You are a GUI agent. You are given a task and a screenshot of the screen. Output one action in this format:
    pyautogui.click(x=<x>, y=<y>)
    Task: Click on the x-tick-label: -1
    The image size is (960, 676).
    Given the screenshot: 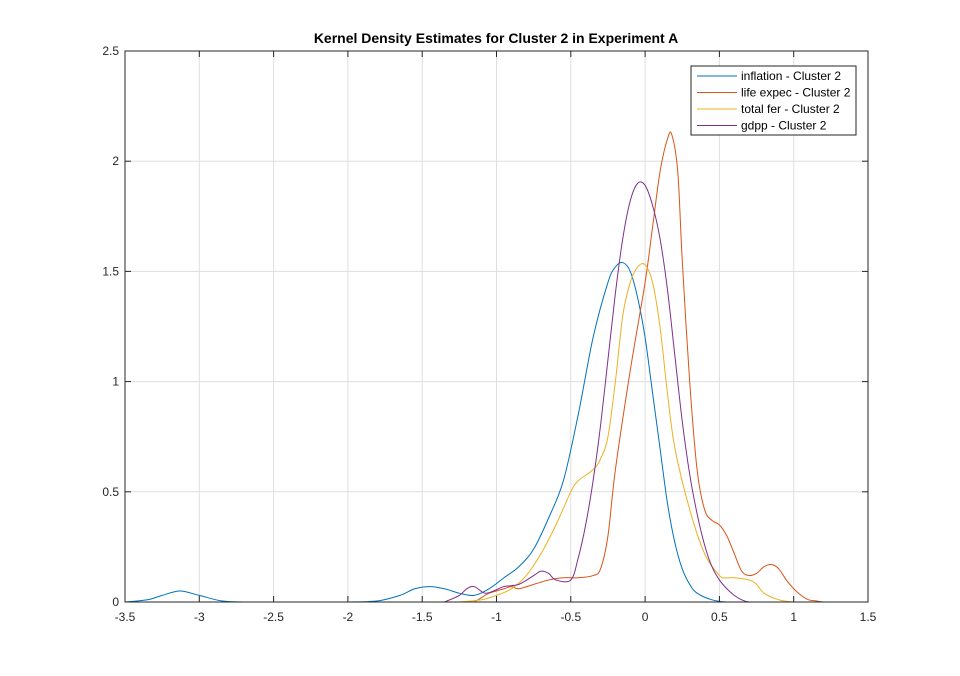 What is the action you would take?
    pyautogui.click(x=496, y=617)
    